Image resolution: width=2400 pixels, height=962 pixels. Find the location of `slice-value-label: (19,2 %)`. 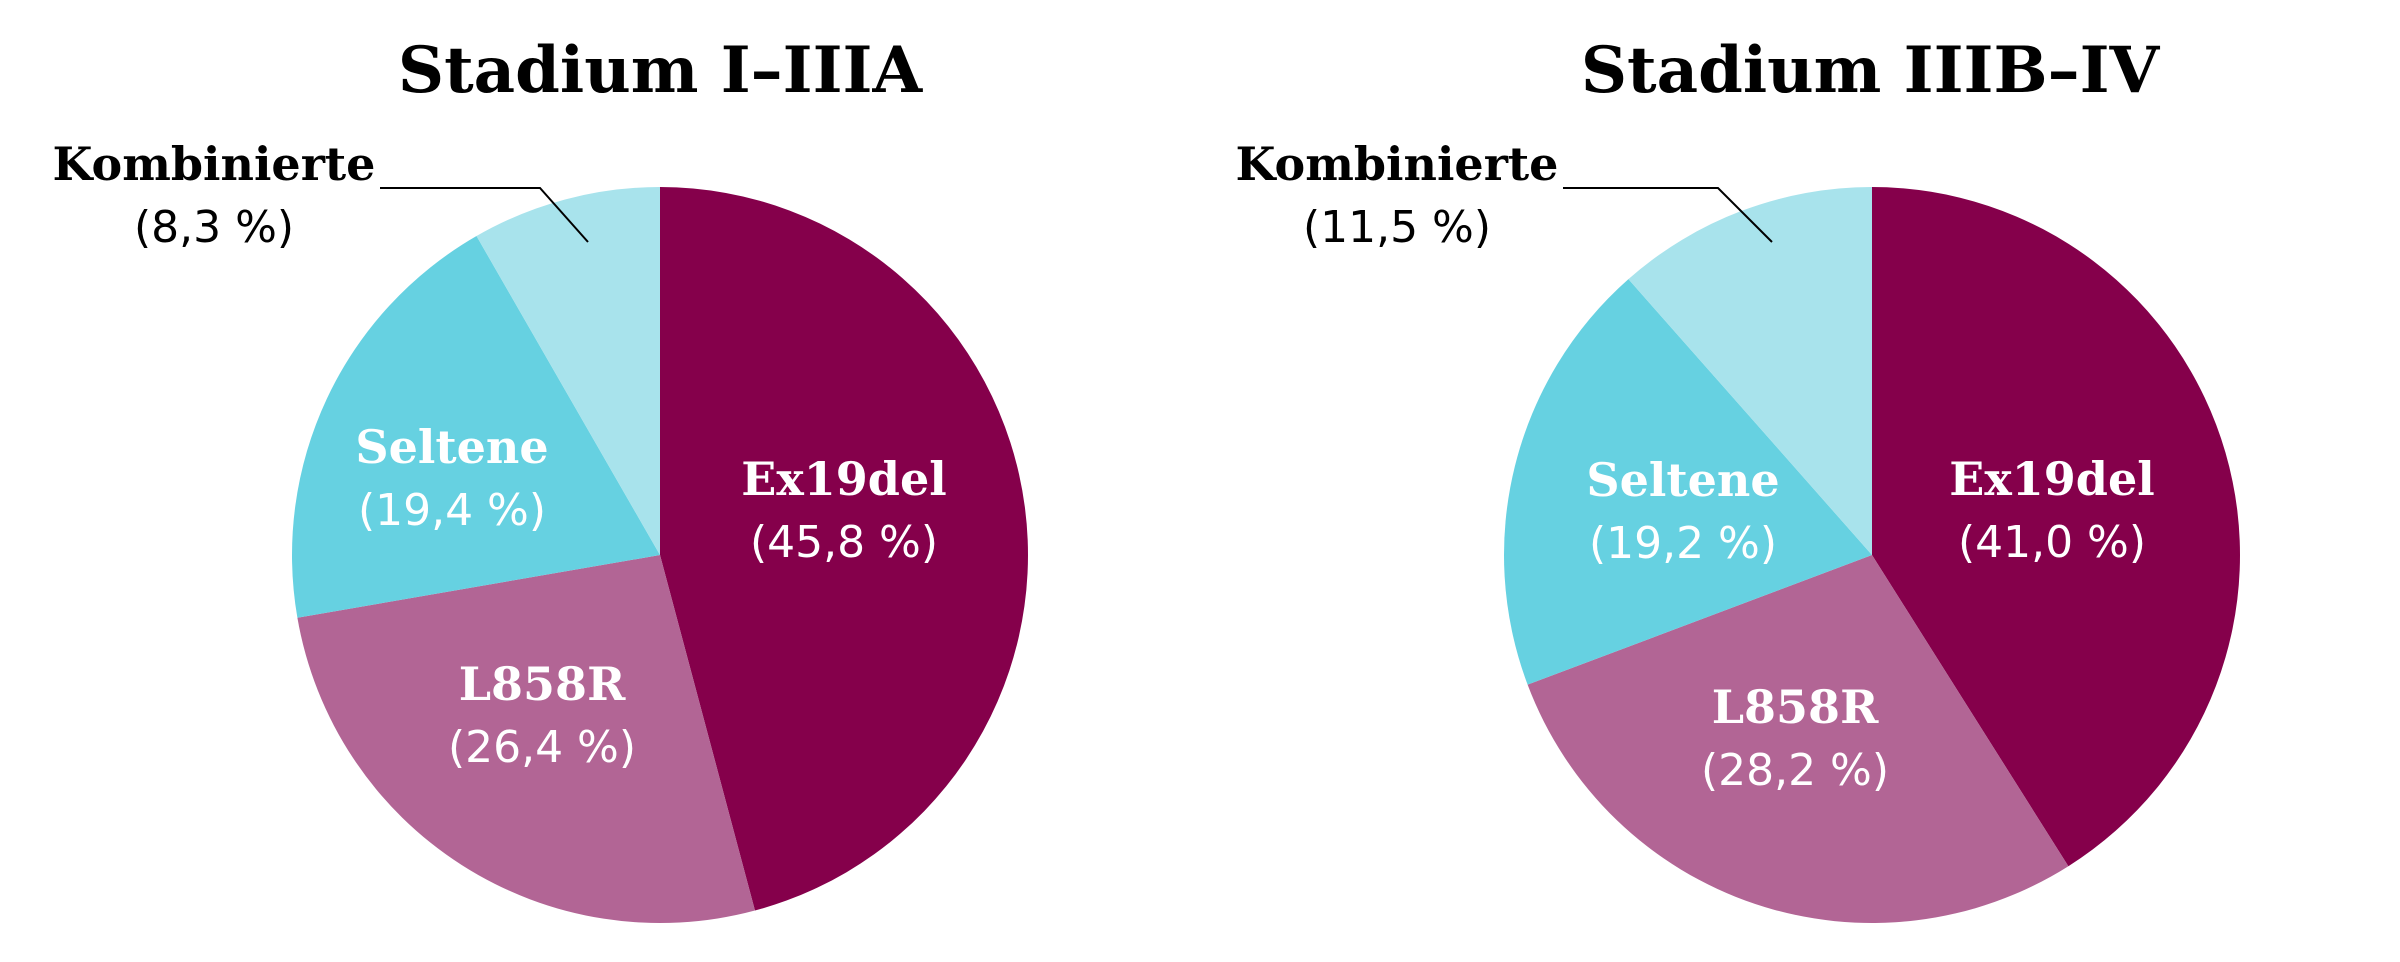

slice-value-label: (19,2 %) is located at coordinates (1683, 543).